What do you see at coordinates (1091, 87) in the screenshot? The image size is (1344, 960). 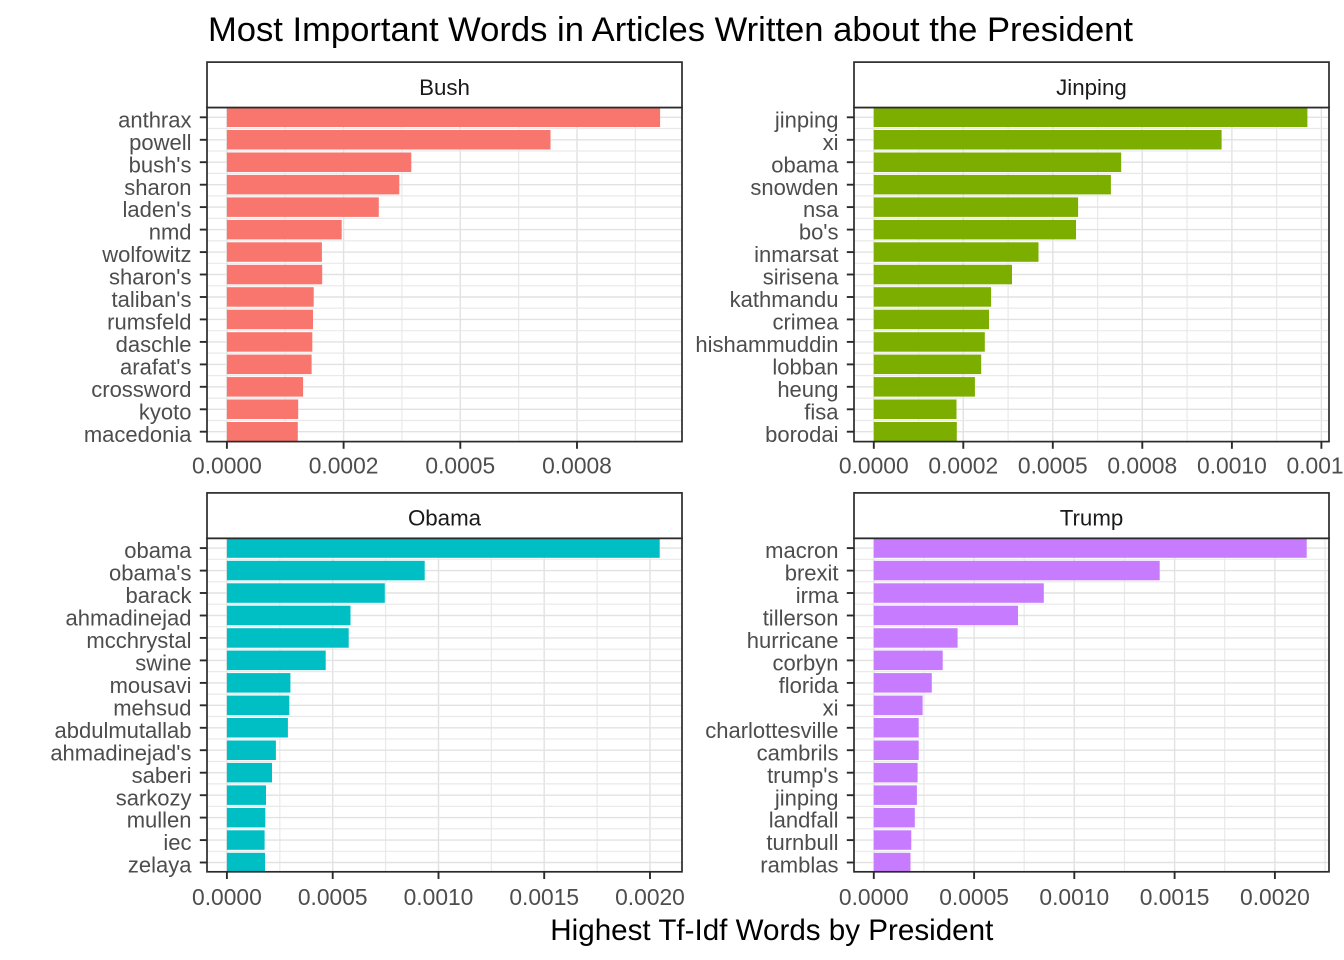 I see `svg-text: Jinping` at bounding box center [1091, 87].